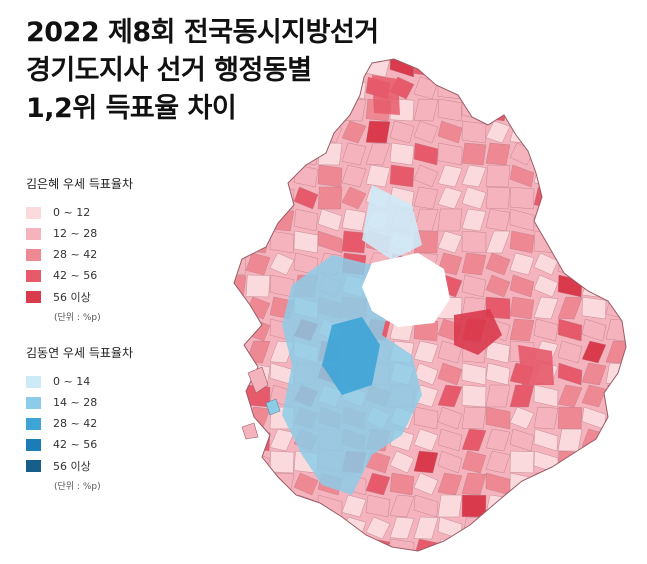 Image resolution: width=647 pixels, height=564 pixels. Describe the element at coordinates (75, 423) in the screenshot. I see `legend-label: 28 ~ 42` at that location.